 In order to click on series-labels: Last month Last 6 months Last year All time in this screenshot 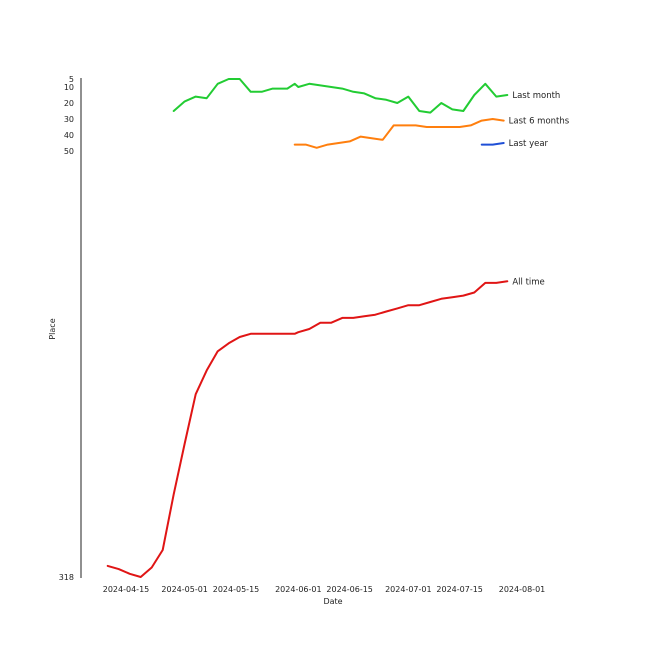, I will do `click(539, 189)`.